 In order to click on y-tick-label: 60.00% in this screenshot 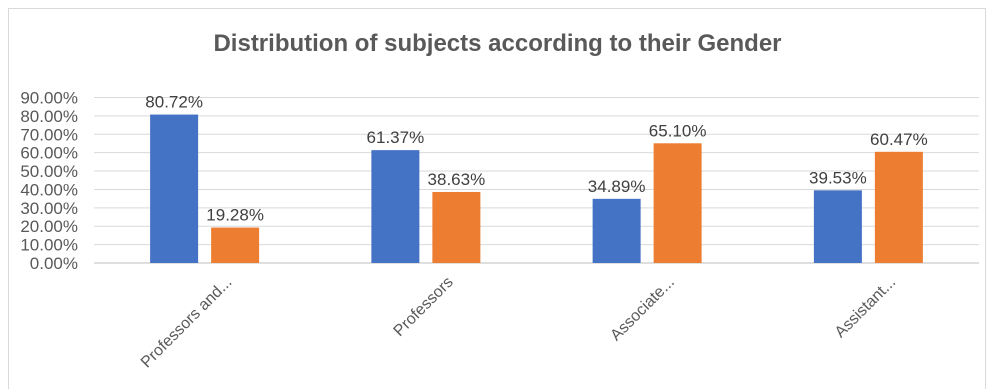, I will do `click(49, 153)`.